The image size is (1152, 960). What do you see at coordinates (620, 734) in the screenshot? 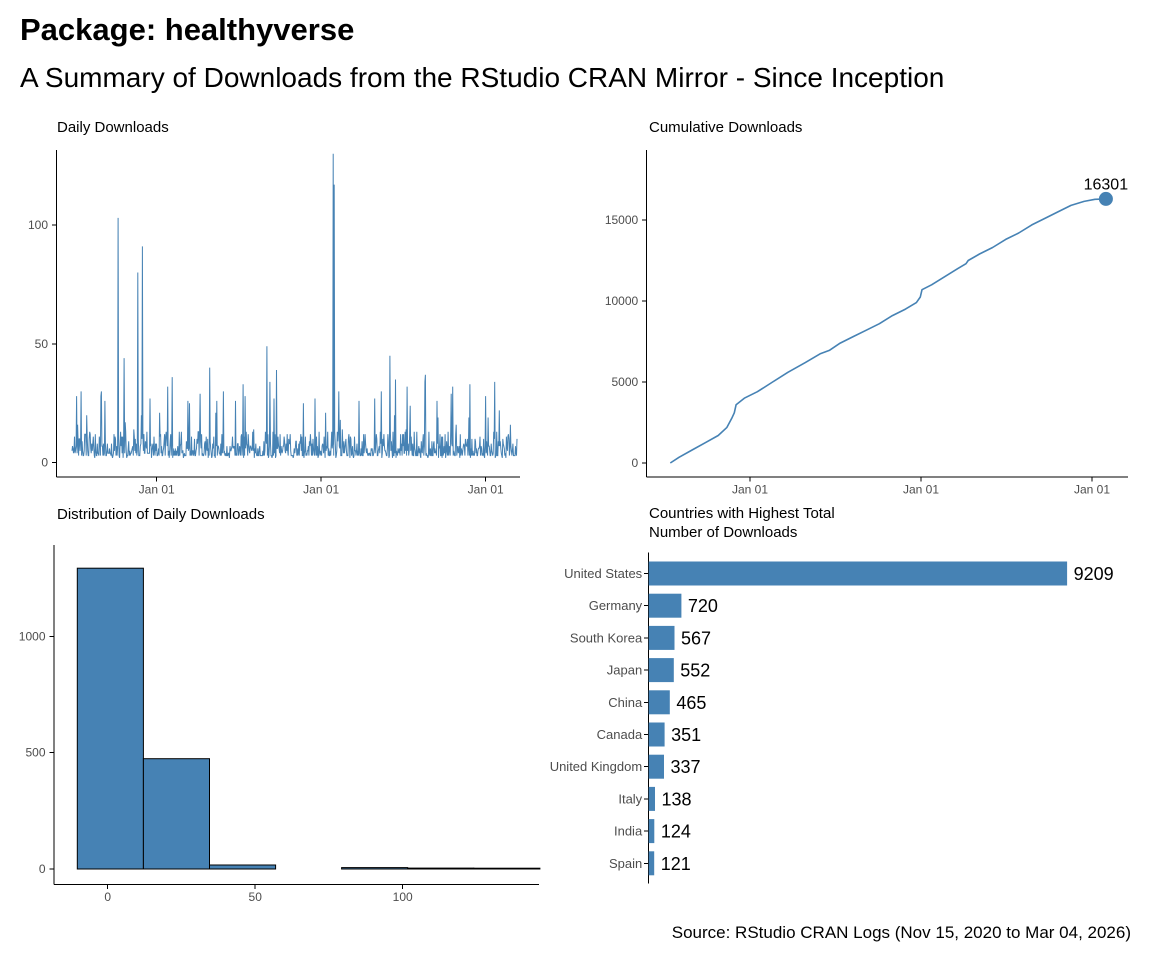
I see `country-label: Canada` at bounding box center [620, 734].